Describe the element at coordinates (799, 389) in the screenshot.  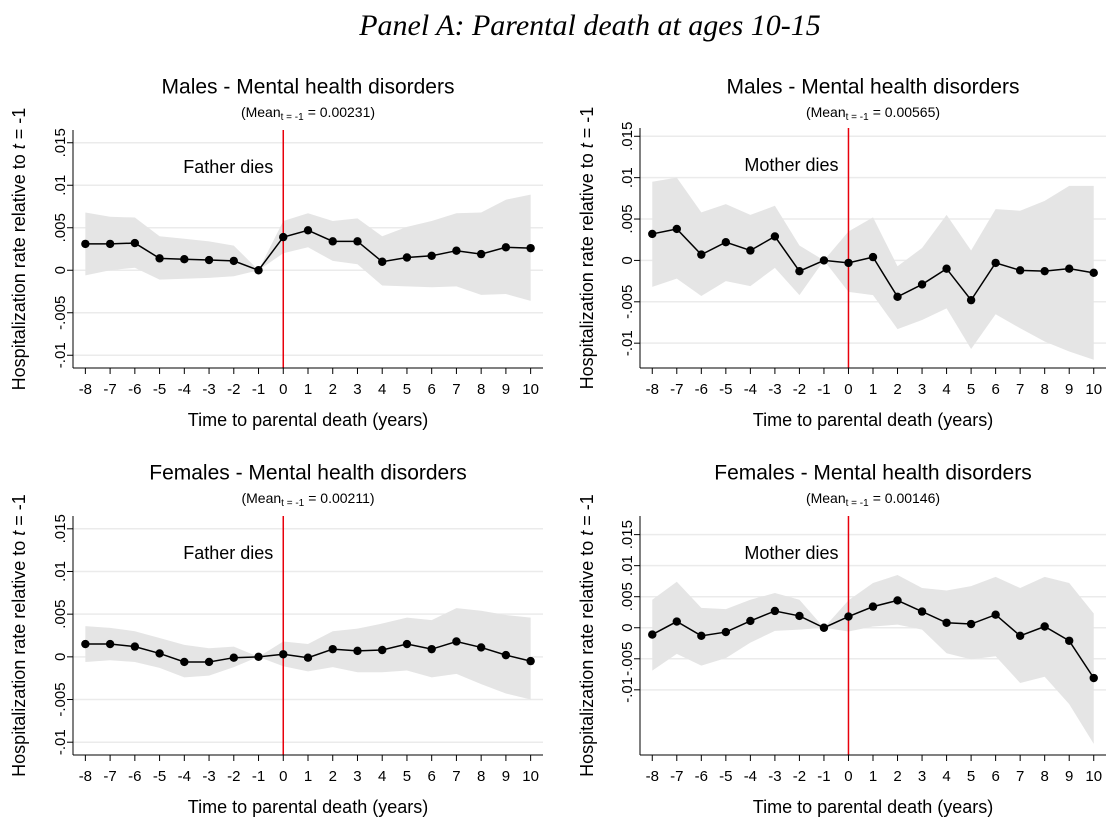
I see `x-tick-label: -2` at that location.